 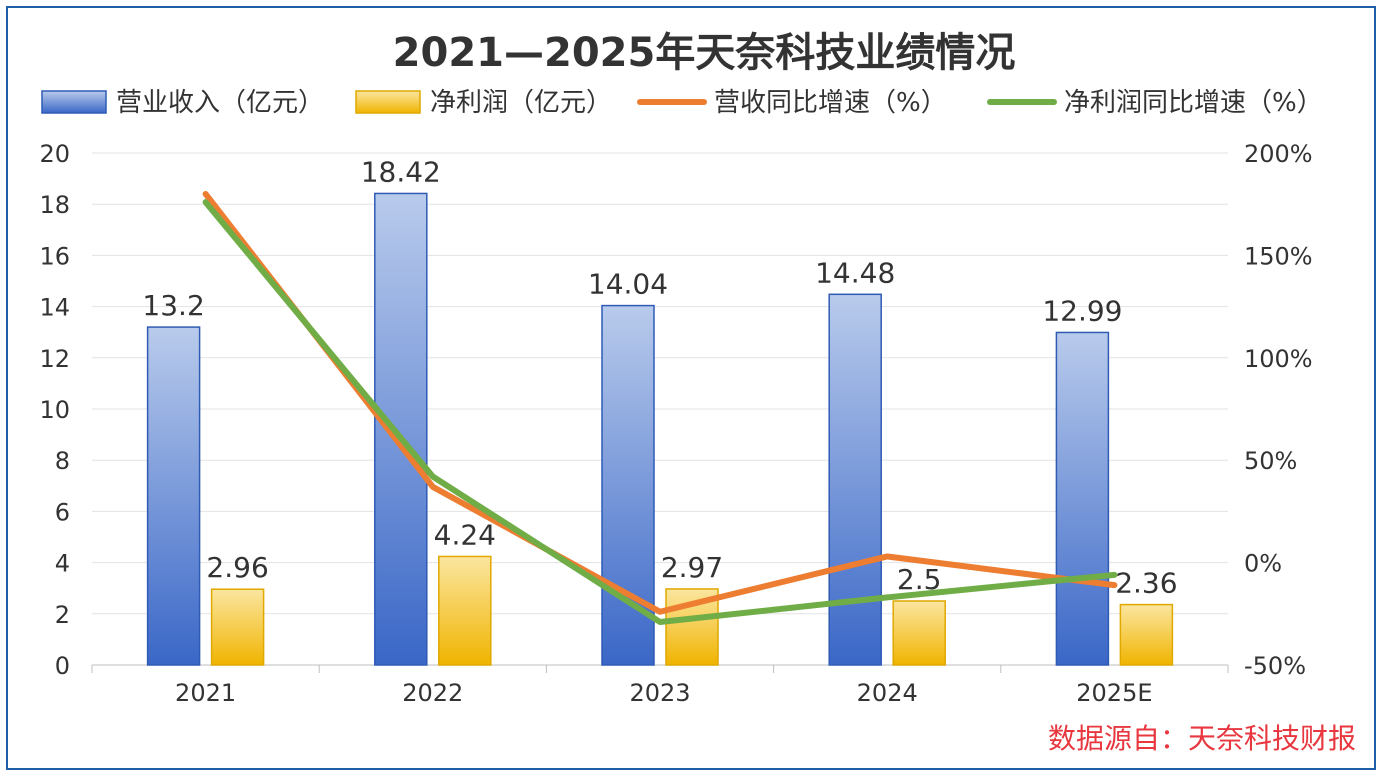 I want to click on legend-revenue-growth-label: 营收同比增速（%）, so click(x=830, y=103).